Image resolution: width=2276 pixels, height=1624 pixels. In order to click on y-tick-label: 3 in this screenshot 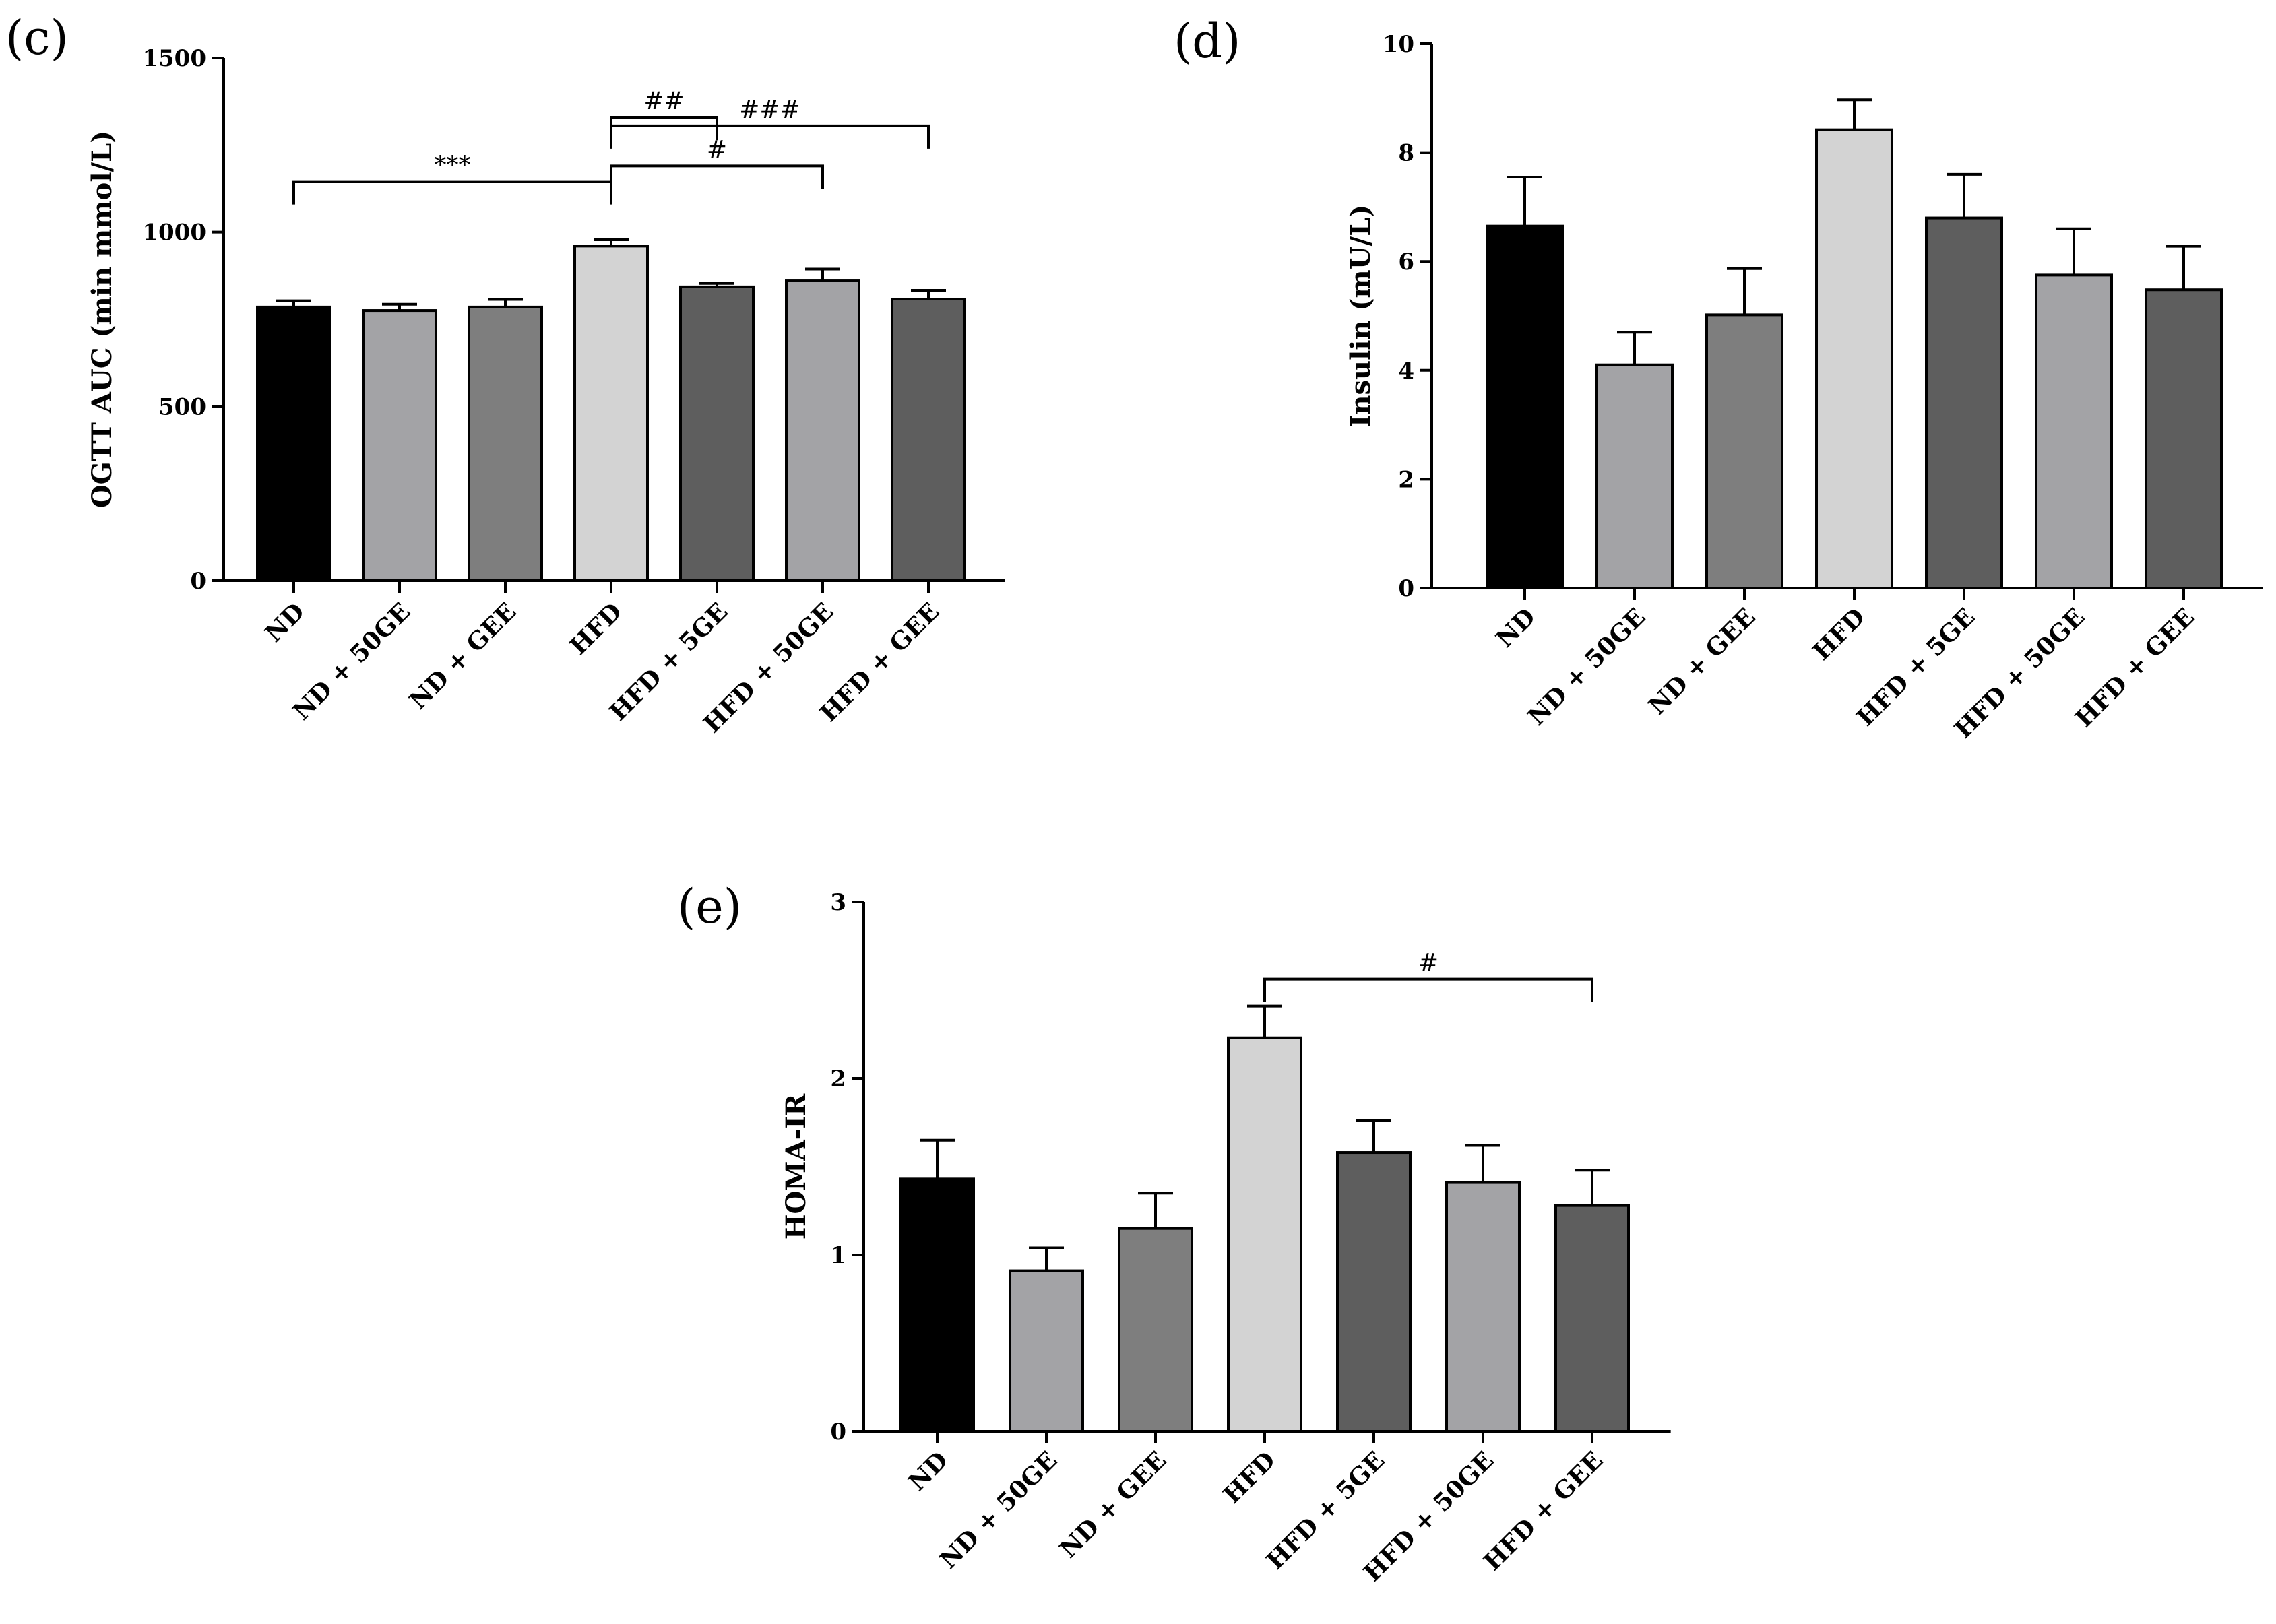, I will do `click(838, 902)`.